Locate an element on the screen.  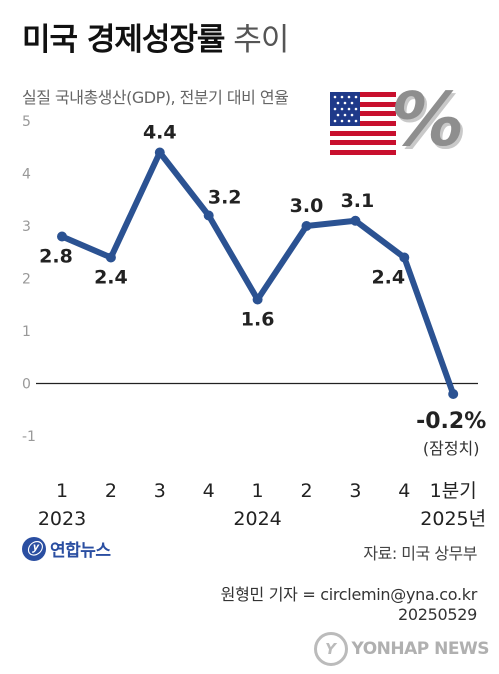
y-tick-label: 0 is located at coordinates (26, 385).